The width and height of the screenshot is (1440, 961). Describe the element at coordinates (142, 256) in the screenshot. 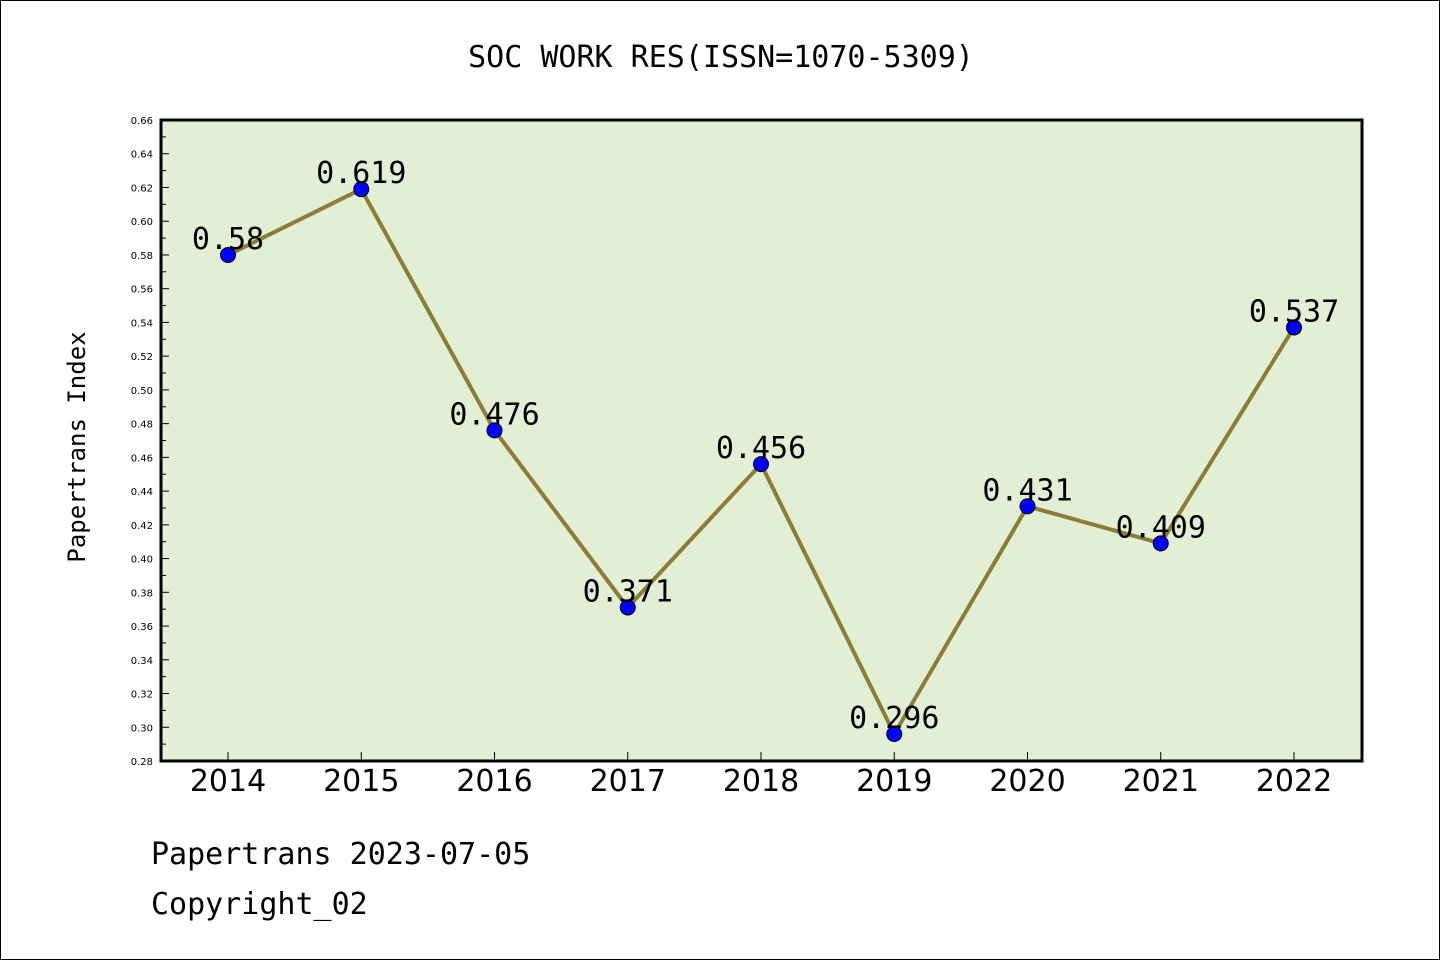

I see `y-tick-label: 0.58` at that location.